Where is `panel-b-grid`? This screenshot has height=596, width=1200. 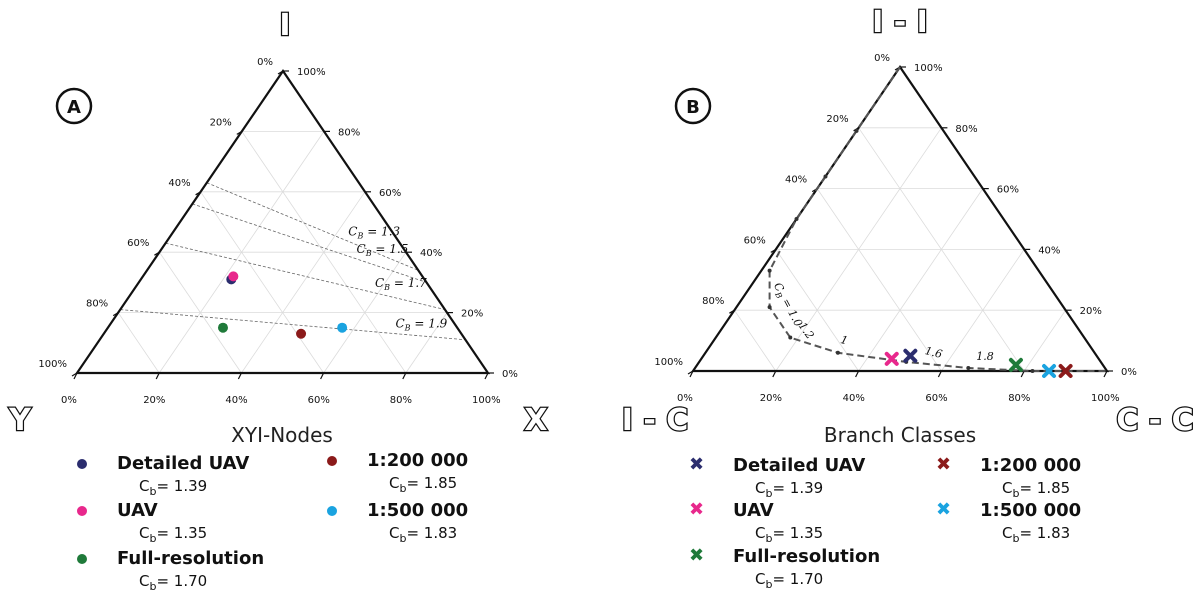
panel-b-grid is located at coordinates (900, 249).